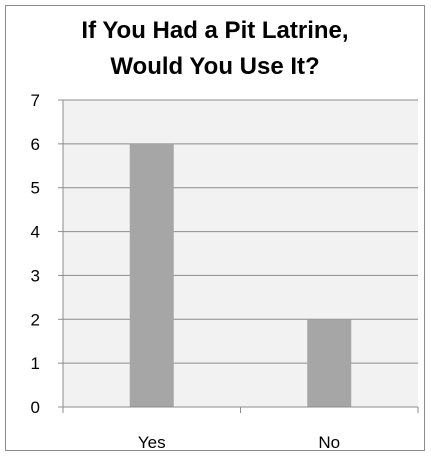  What do you see at coordinates (35, 188) in the screenshot?
I see `y-tick-label-5: 5` at bounding box center [35, 188].